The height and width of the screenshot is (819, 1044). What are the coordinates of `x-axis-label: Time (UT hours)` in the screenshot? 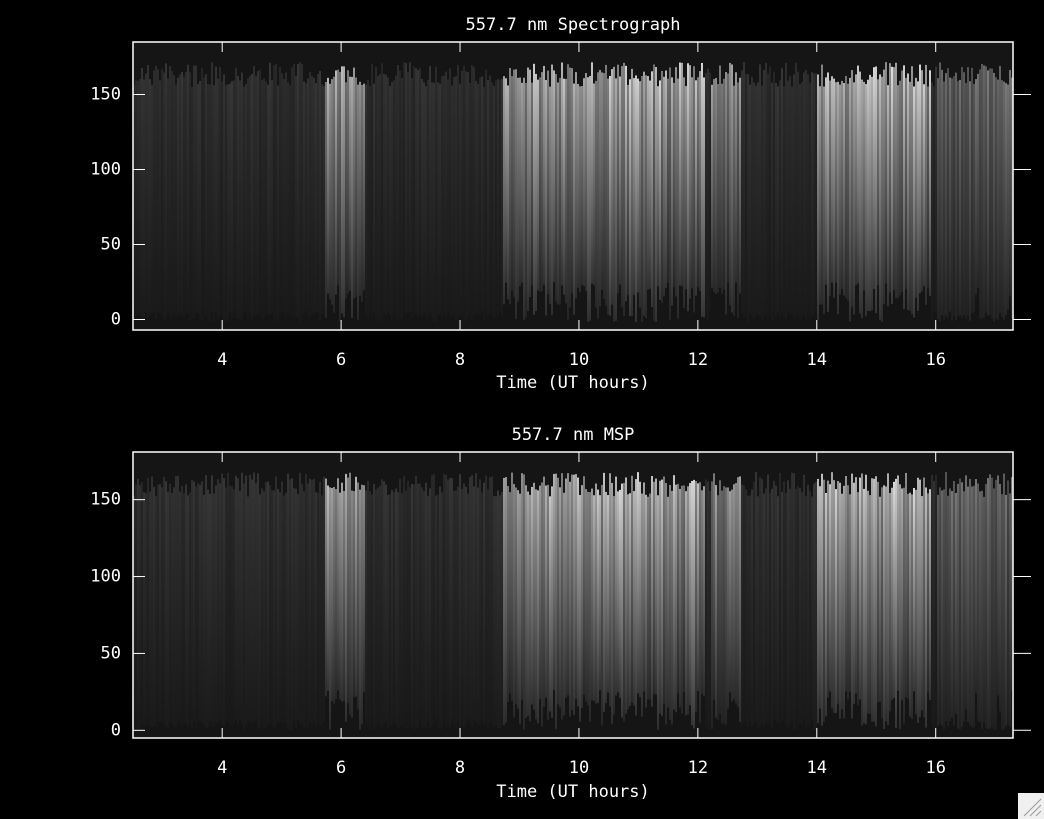 It's located at (573, 383).